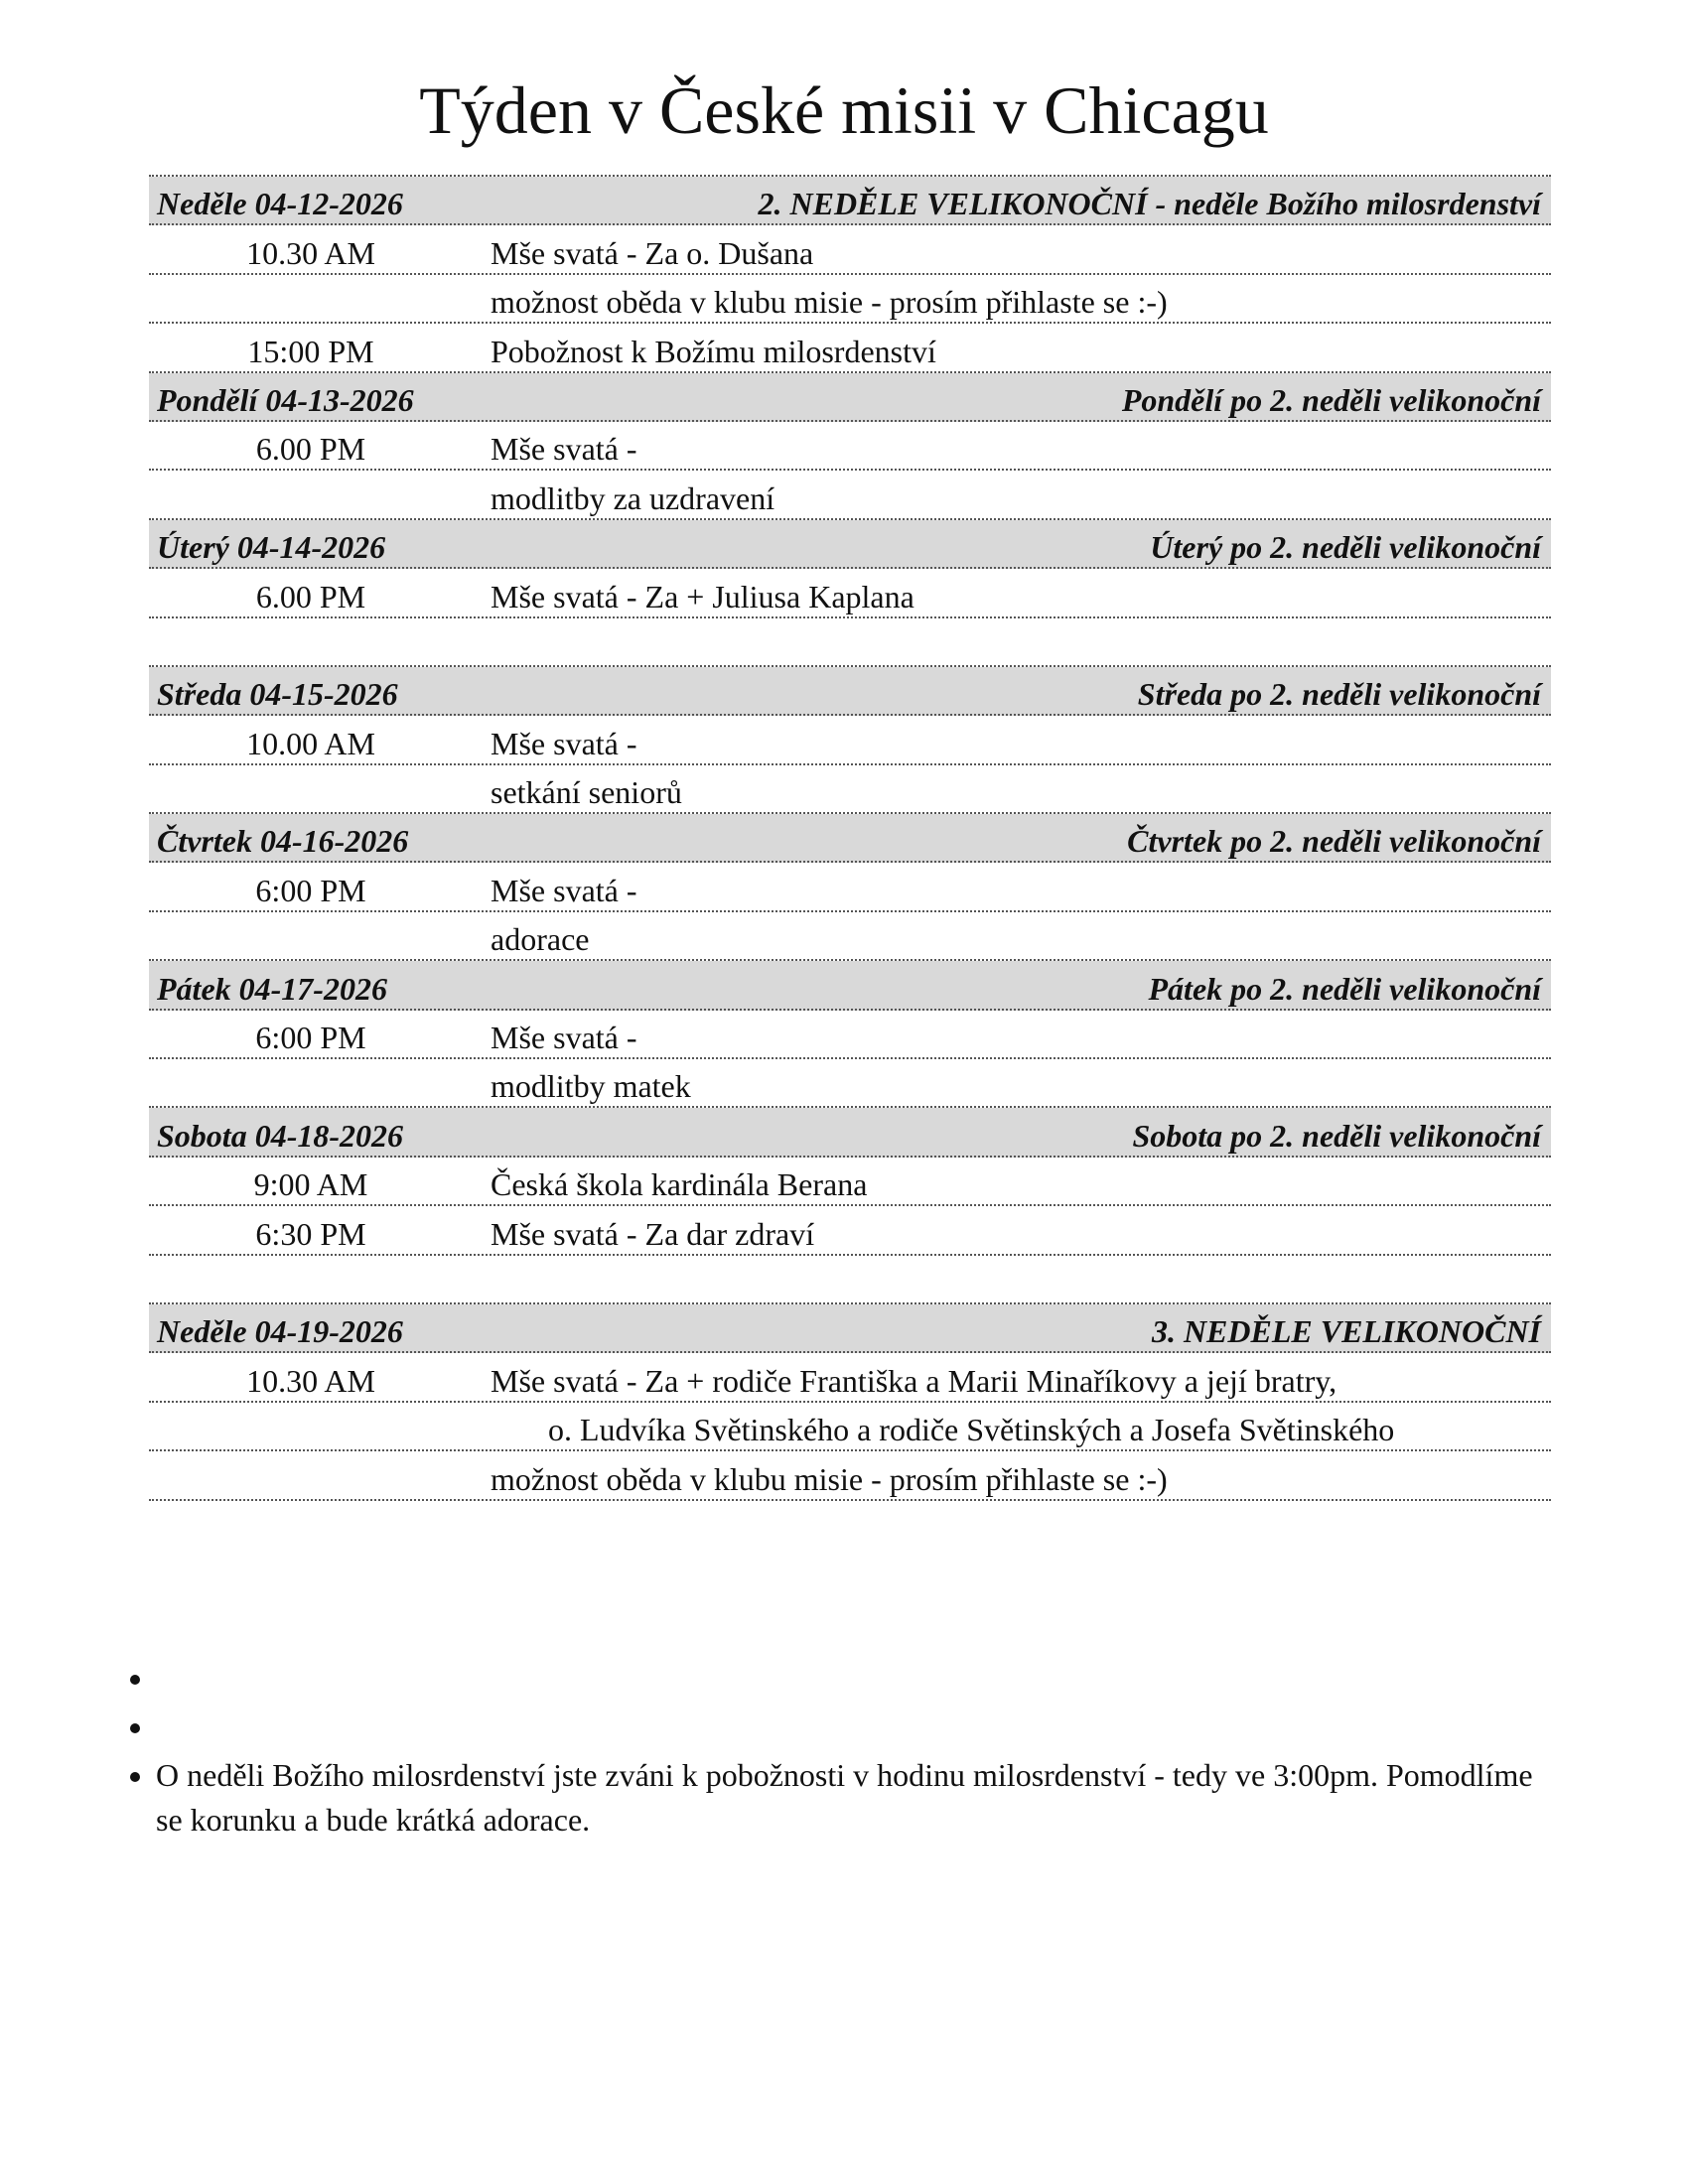  Describe the element at coordinates (850, 495) in the screenshot. I see `table-row: modlitby za uzdravení` at that location.